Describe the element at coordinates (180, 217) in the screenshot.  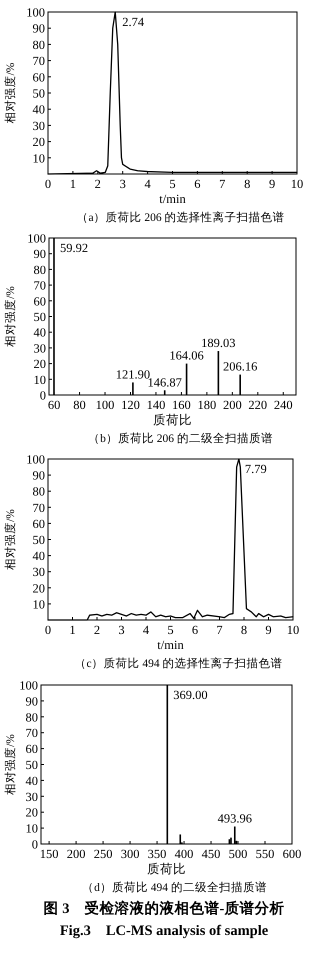
I see `text: （a）质荷比 206 的选择性离子扫描色谱` at that location.